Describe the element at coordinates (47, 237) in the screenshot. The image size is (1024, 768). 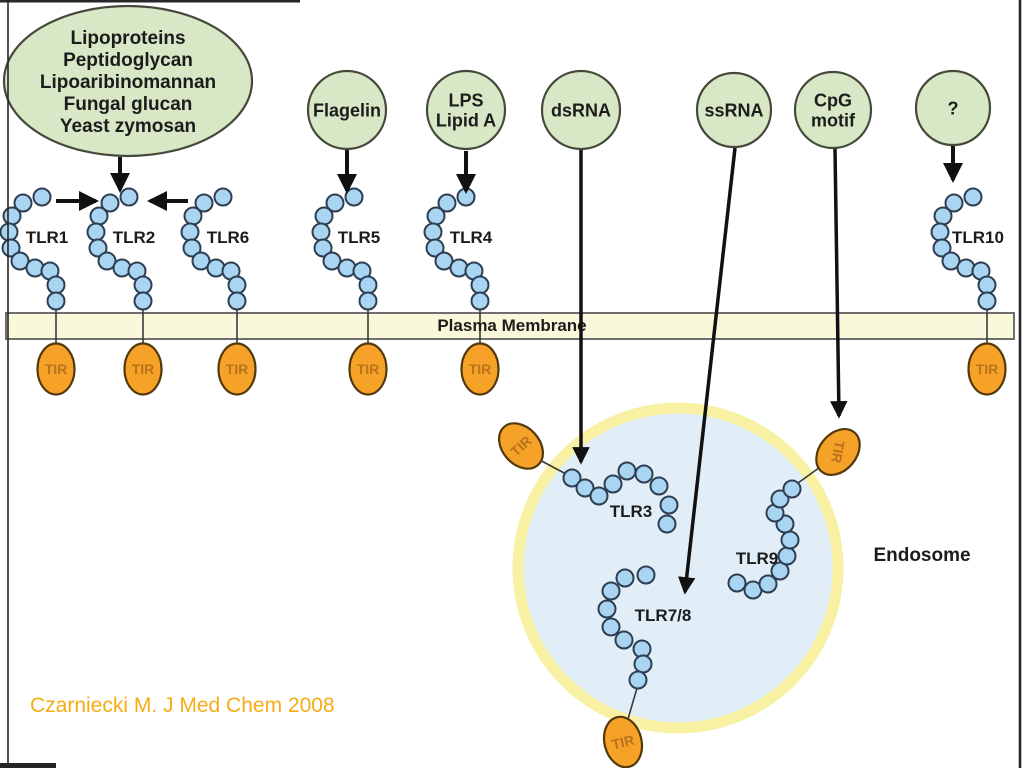
I see `receptor-label-tlr1: TLR1` at that location.